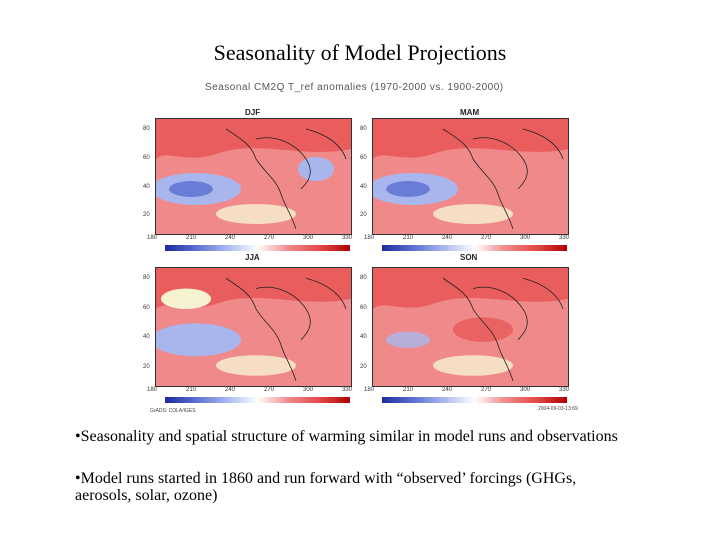 This screenshot has height=540, width=720. I want to click on map-mam, so click(470, 176).